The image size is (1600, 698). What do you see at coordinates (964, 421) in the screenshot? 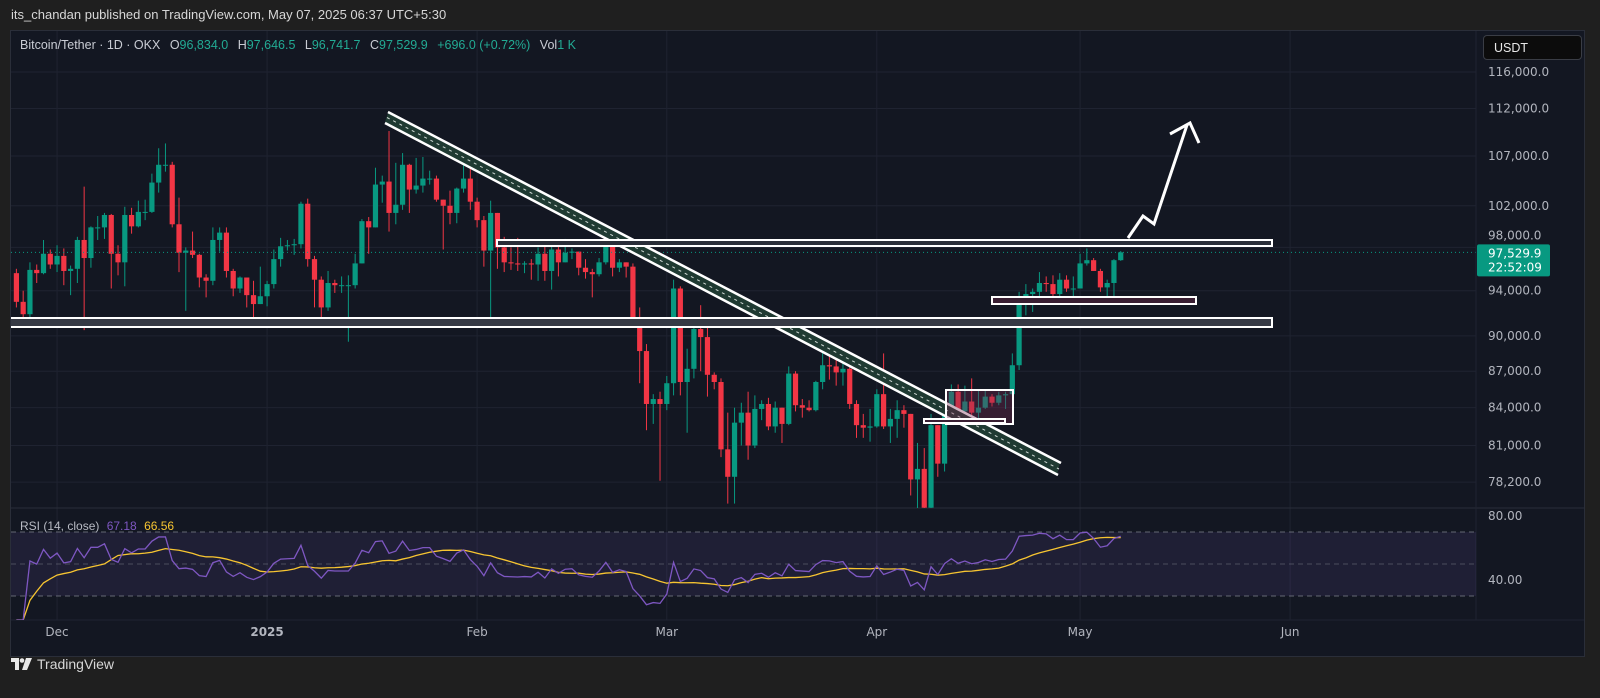
I see `consolidation-base` at bounding box center [964, 421].